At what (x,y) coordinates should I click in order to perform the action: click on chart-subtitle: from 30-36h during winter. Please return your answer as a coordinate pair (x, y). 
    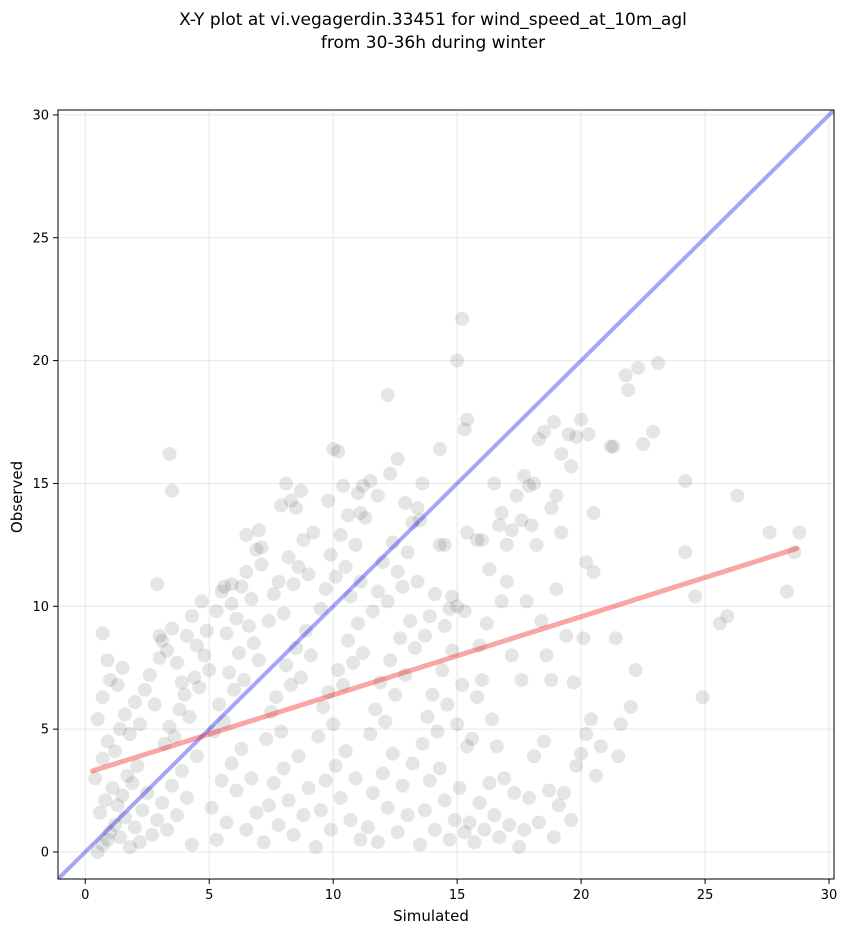
    Looking at the image, I should click on (433, 43).